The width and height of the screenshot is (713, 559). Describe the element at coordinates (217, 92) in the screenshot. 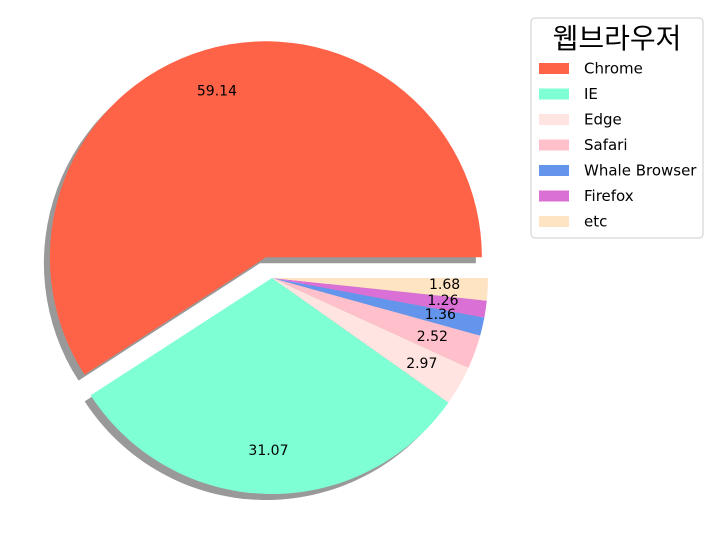

I see `slice-label-chrome: 59.14` at that location.